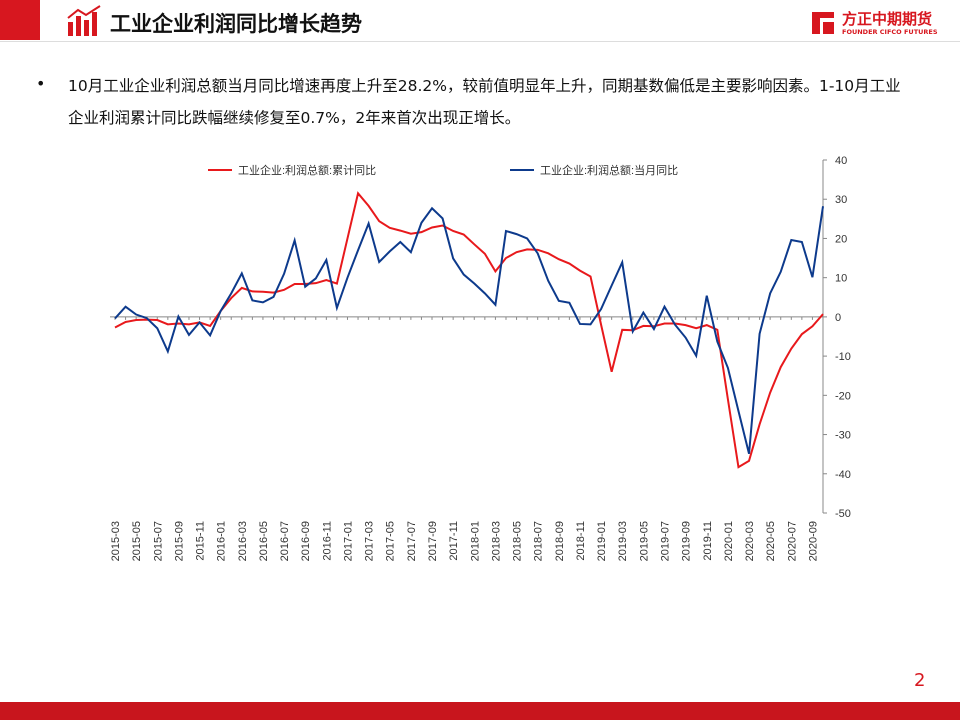  Describe the element at coordinates (841, 161) in the screenshot. I see `y-tick-label: 40` at that location.